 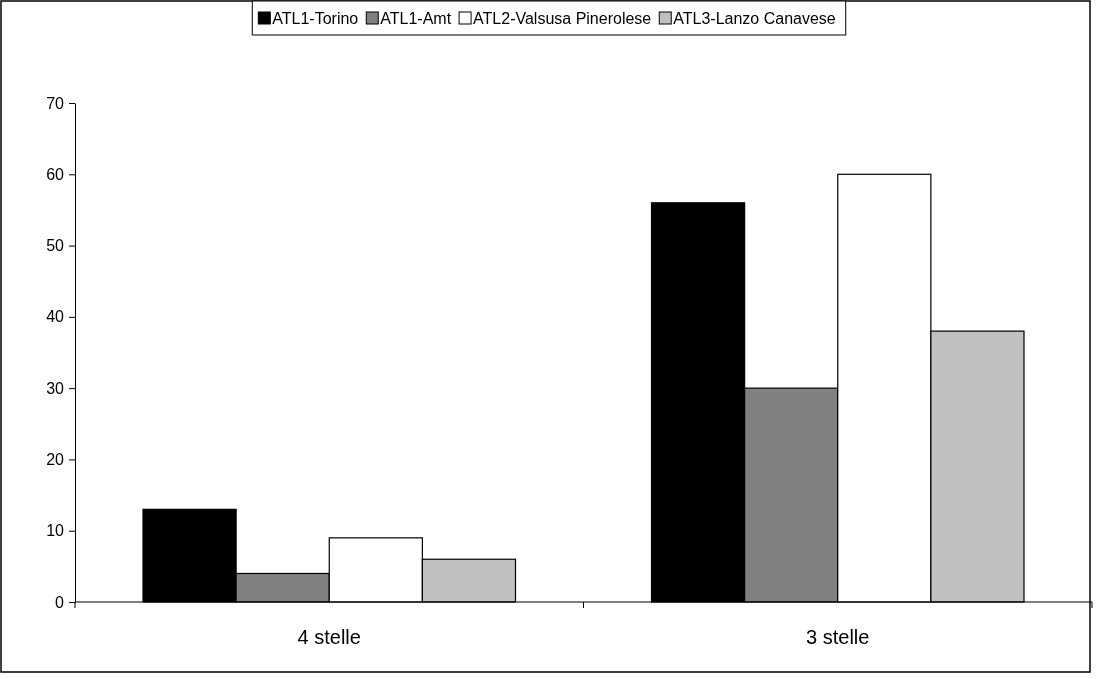 What do you see at coordinates (315, 18) in the screenshot?
I see `legend-label: ATL1-Torino` at bounding box center [315, 18].